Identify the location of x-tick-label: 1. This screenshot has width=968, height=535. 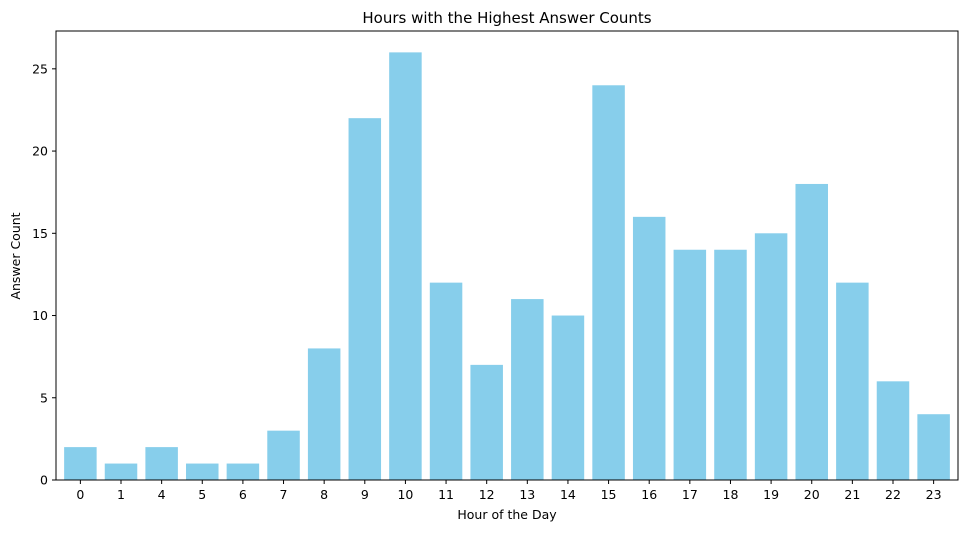
(121, 494).